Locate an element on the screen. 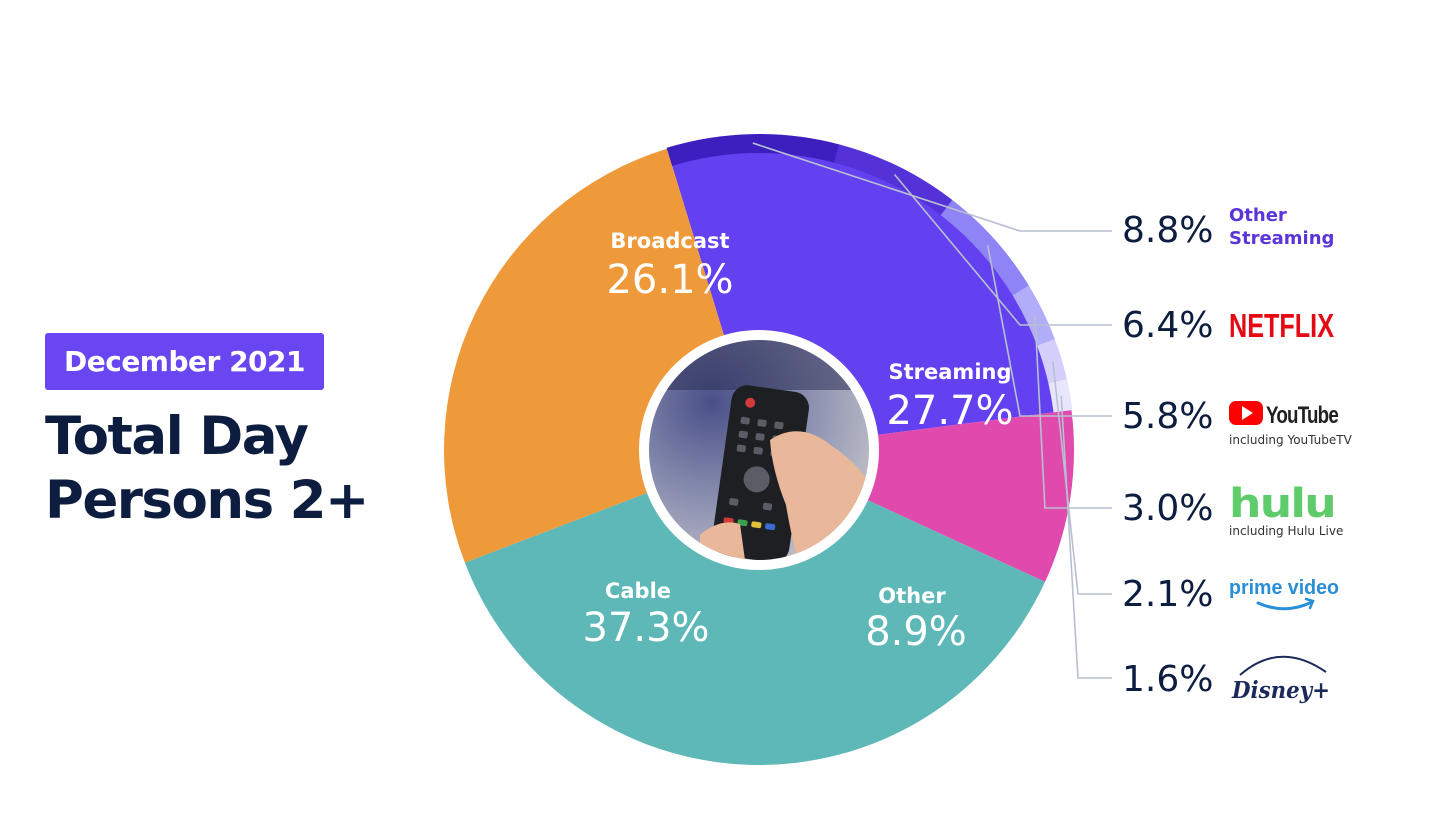 The width and height of the screenshot is (1440, 840). breakdown-value-hulu: 3.0% is located at coordinates (1167, 508).